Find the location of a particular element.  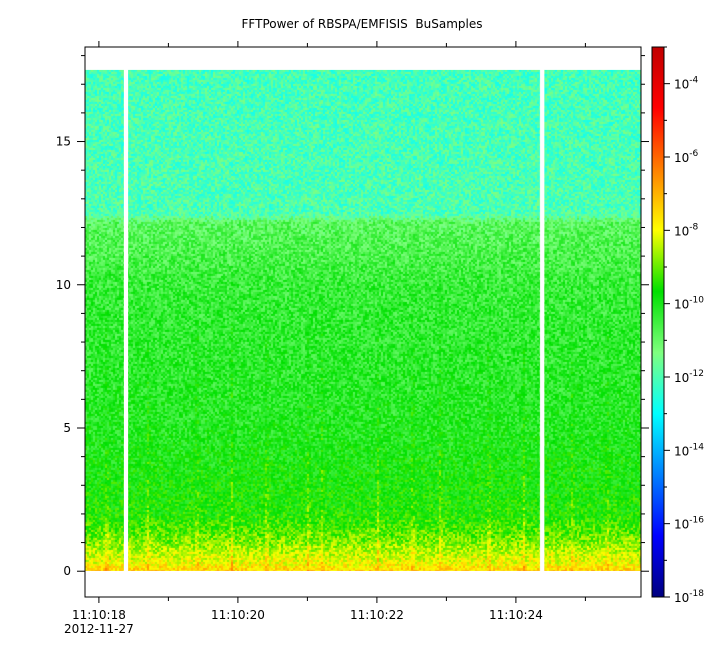

colorbar-gradient is located at coordinates (658, 322).